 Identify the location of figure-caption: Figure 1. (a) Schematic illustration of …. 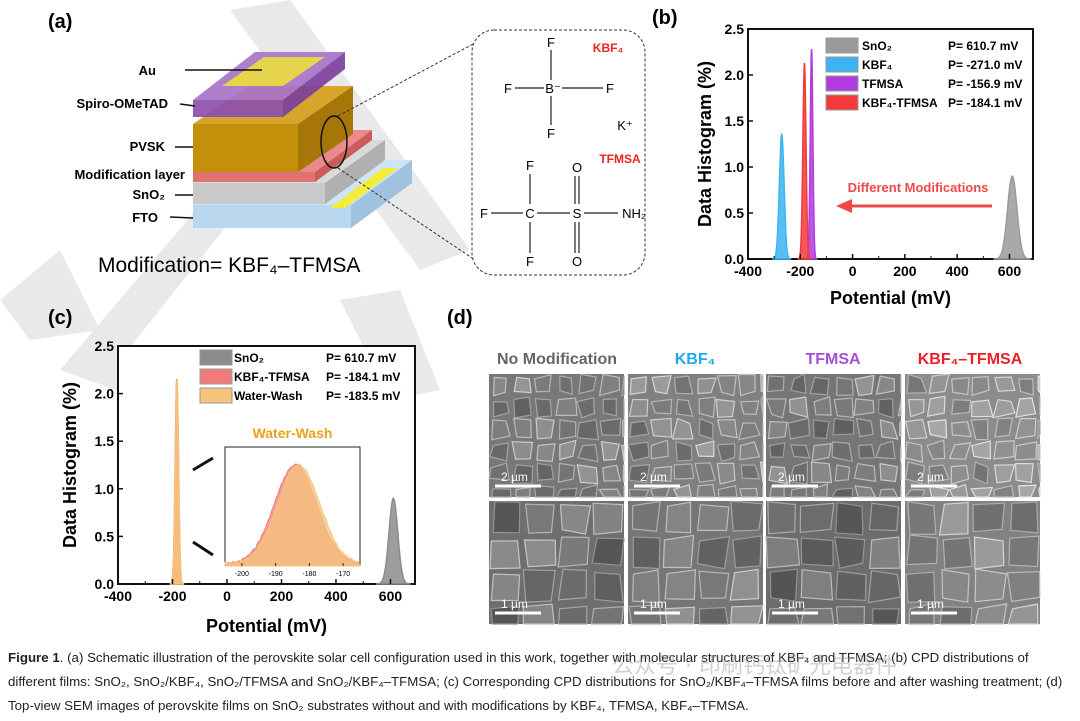
(543, 682).